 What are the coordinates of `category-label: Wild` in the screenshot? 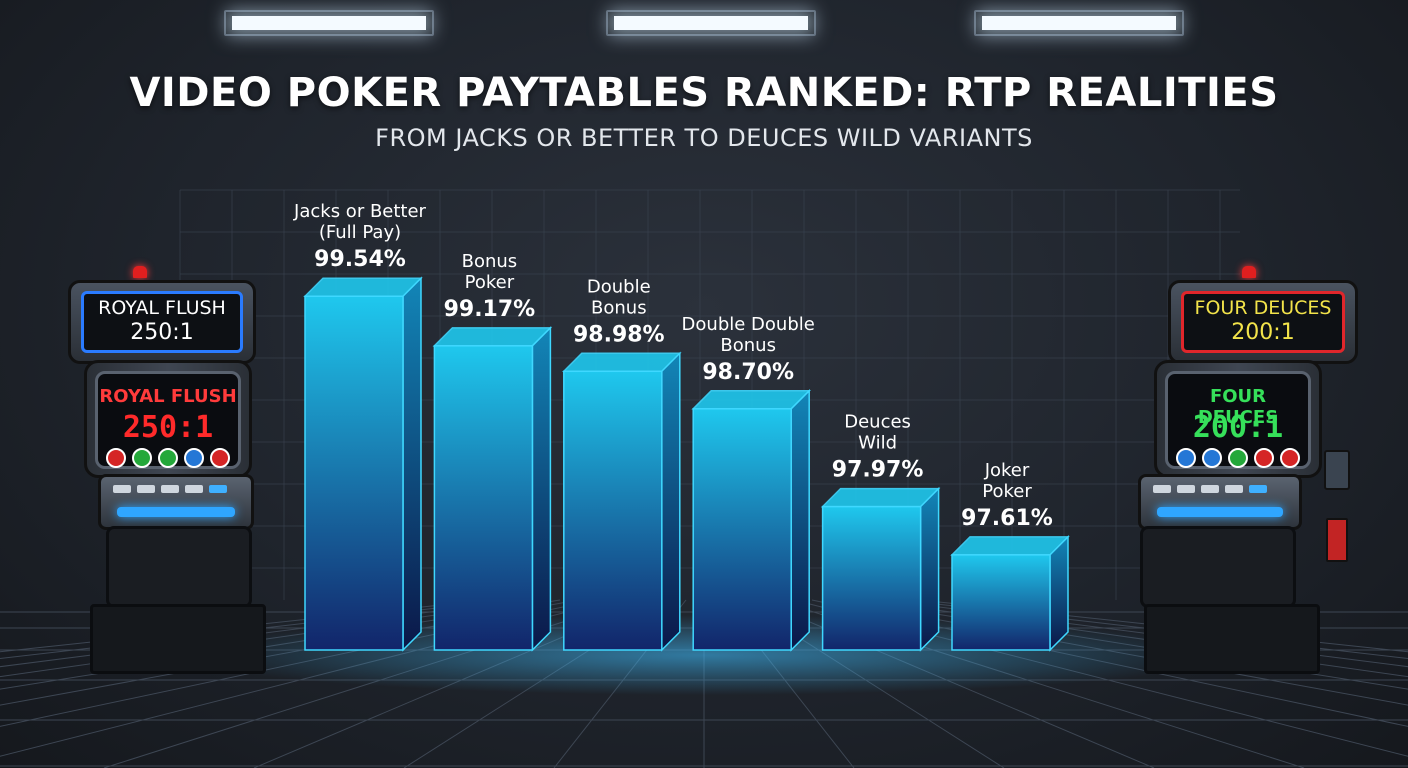 It's located at (877, 443).